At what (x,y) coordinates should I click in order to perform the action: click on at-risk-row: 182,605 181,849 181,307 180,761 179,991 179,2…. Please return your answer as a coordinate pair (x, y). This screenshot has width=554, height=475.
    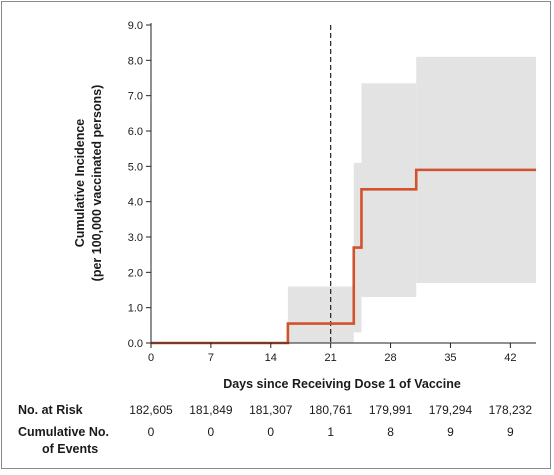
    Looking at the image, I should click on (330, 410).